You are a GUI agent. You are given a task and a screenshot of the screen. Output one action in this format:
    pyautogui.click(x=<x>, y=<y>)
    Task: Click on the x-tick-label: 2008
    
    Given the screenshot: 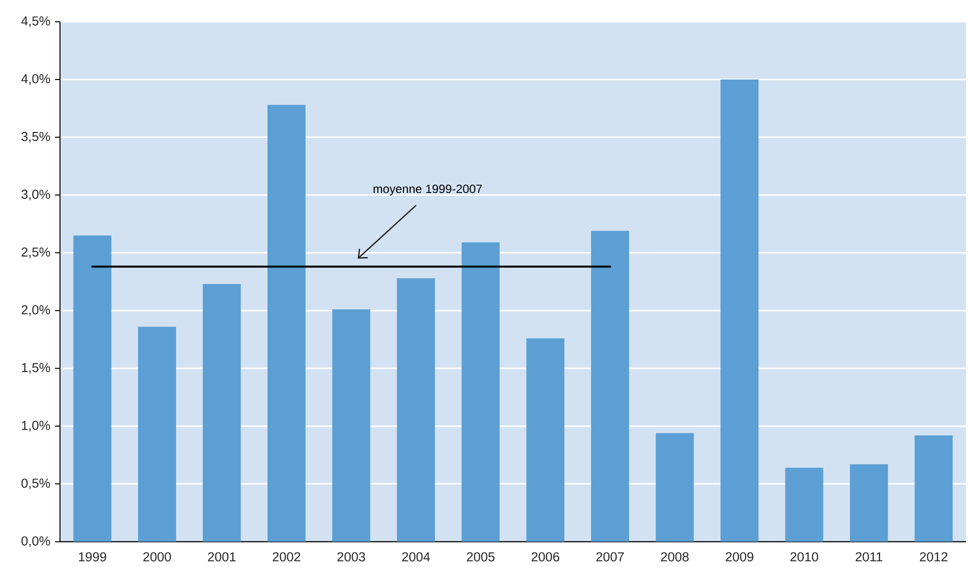 What is the action you would take?
    pyautogui.click(x=675, y=557)
    